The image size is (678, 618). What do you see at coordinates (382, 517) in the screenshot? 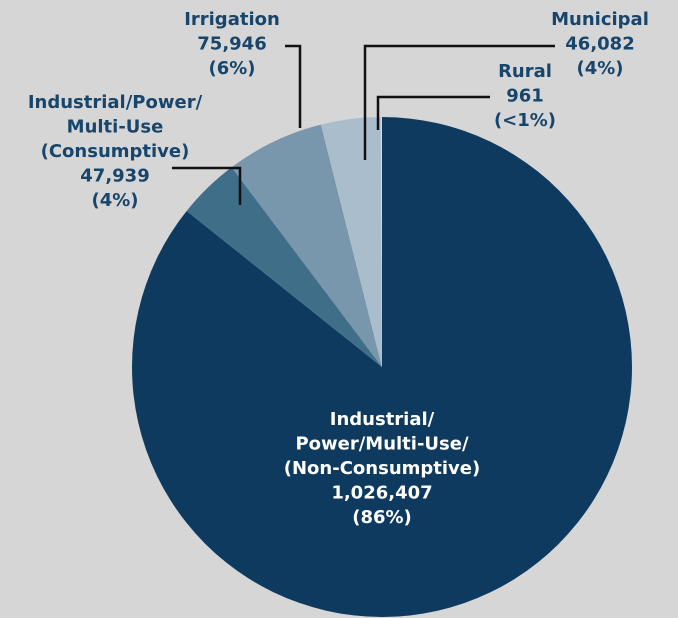
I see `percent-label: (86%)` at bounding box center [382, 517].